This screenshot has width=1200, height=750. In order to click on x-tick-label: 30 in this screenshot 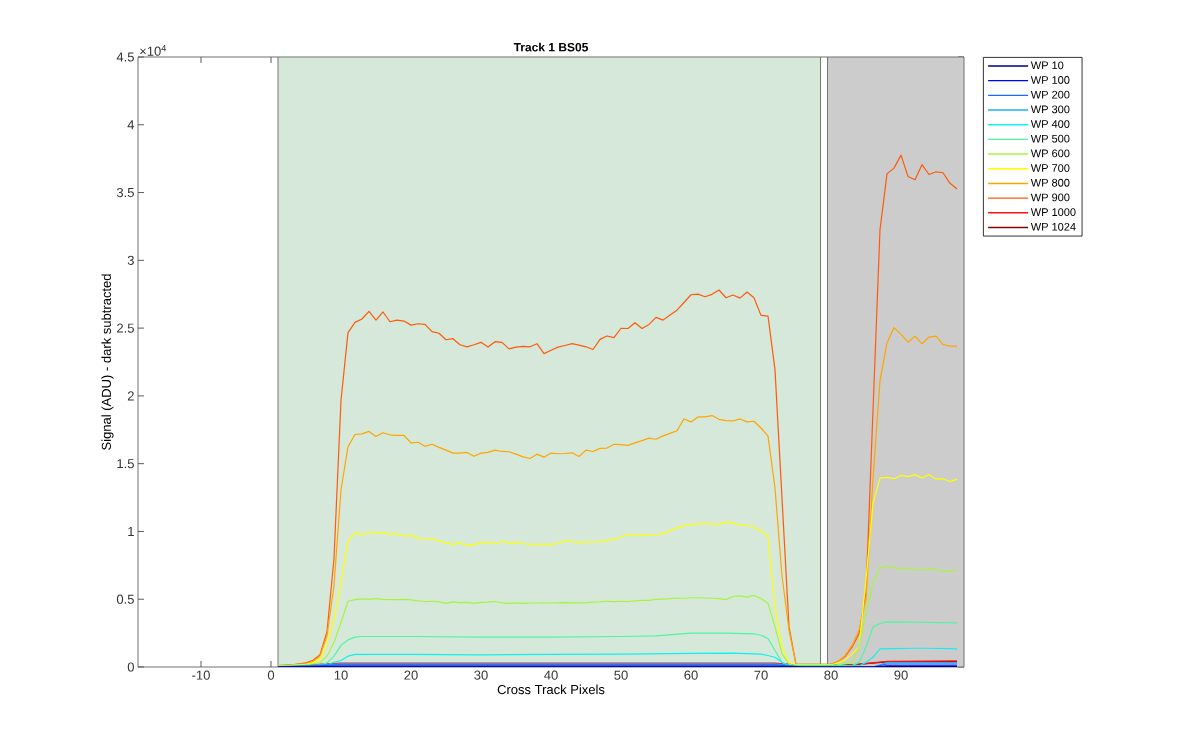, I will do `click(481, 675)`.